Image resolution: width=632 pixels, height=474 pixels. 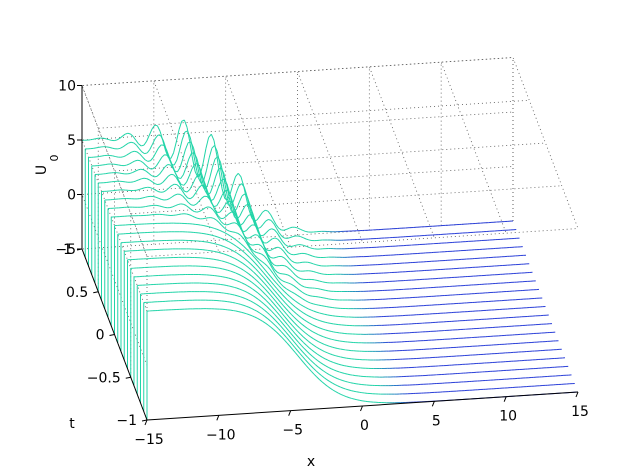 I want to click on x-tick-mark, so click(x=290, y=413).